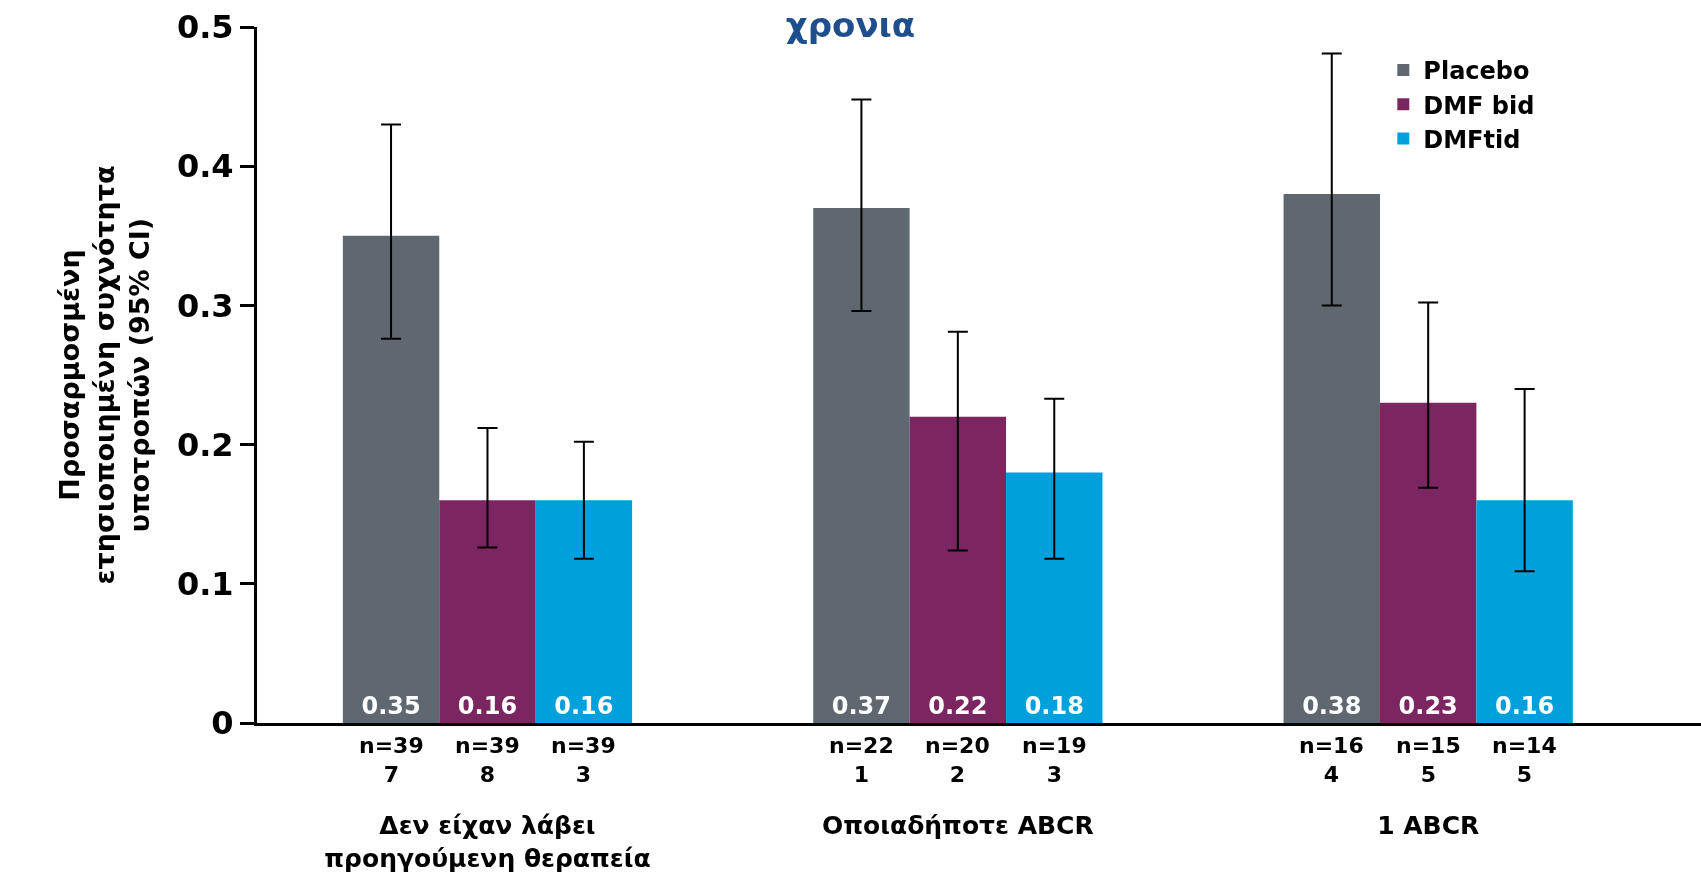 Image resolution: width=1701 pixels, height=873 pixels. Describe the element at coordinates (205, 444) in the screenshot. I see `y-tick-label: 0.2` at that location.